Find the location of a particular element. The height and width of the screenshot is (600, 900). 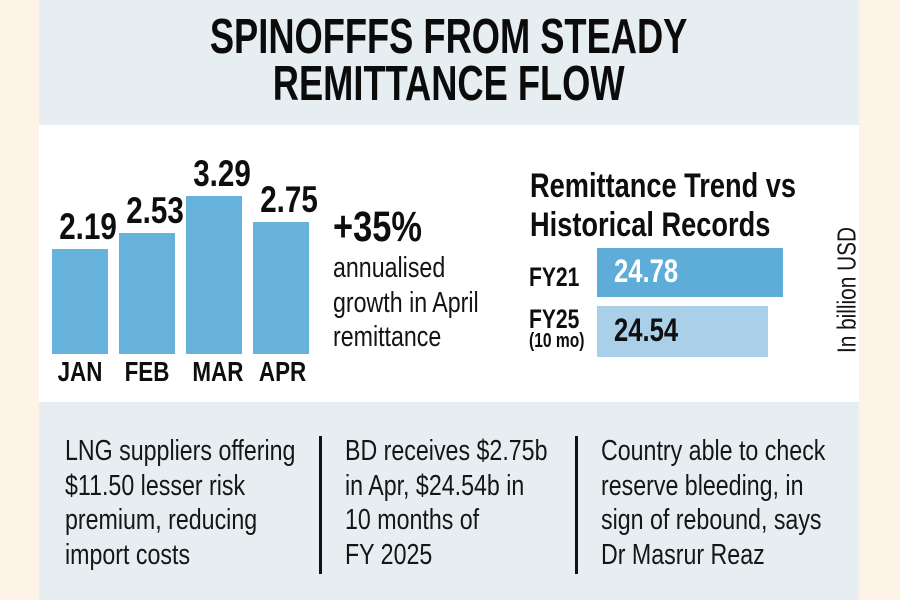

bar-jan is located at coordinates (80, 301).